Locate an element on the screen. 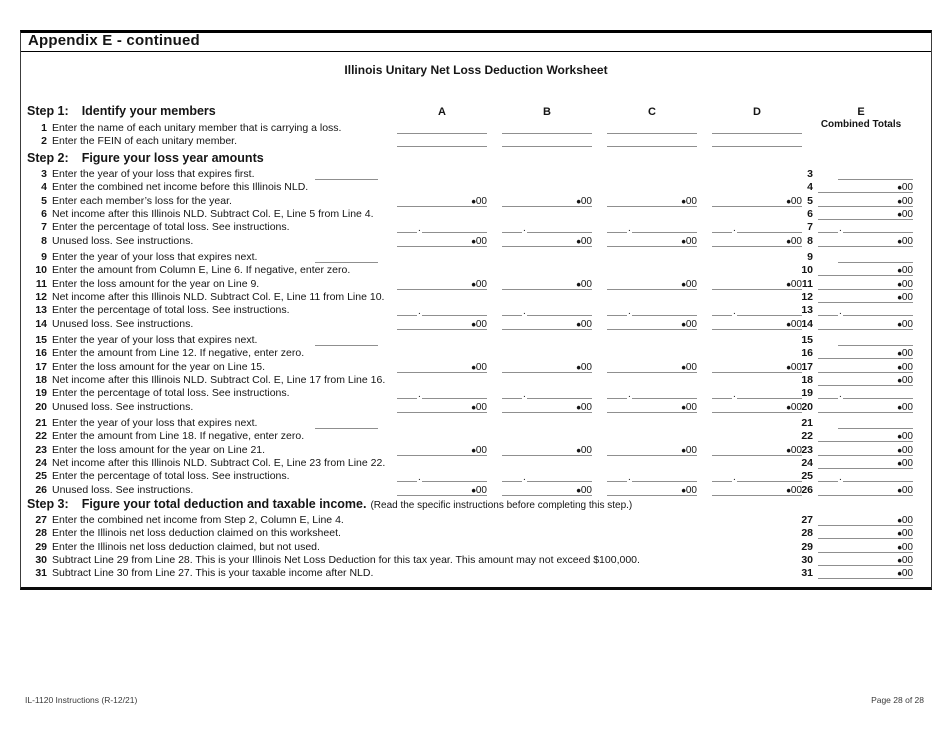 The image size is (950, 733). decimal-point-icon: • is located at coordinates (578, 407).